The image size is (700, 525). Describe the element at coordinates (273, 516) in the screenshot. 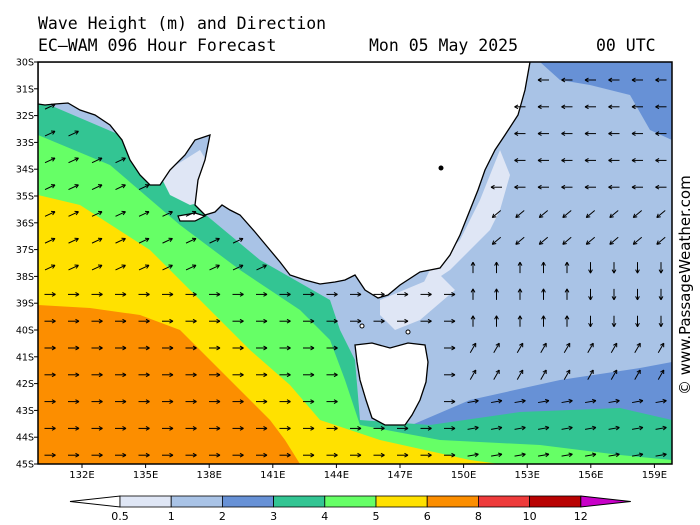

I see `colorbar-label: 3` at that location.